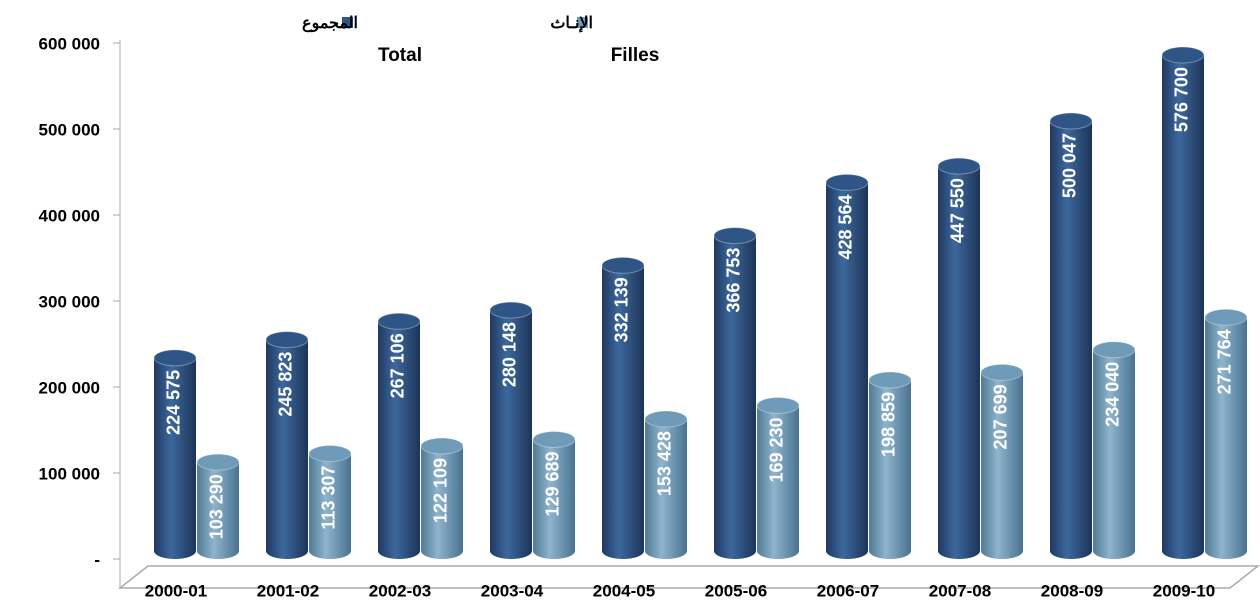  What do you see at coordinates (400, 590) in the screenshot?
I see `x-tick-label: 2002-03` at bounding box center [400, 590].